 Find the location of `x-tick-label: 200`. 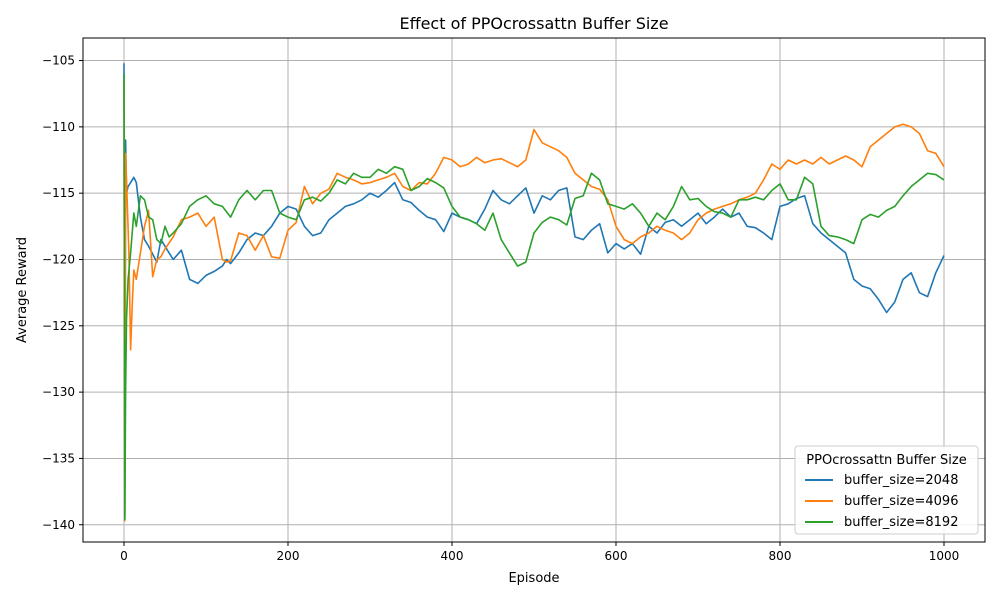

x-tick-label: 200 is located at coordinates (288, 556).